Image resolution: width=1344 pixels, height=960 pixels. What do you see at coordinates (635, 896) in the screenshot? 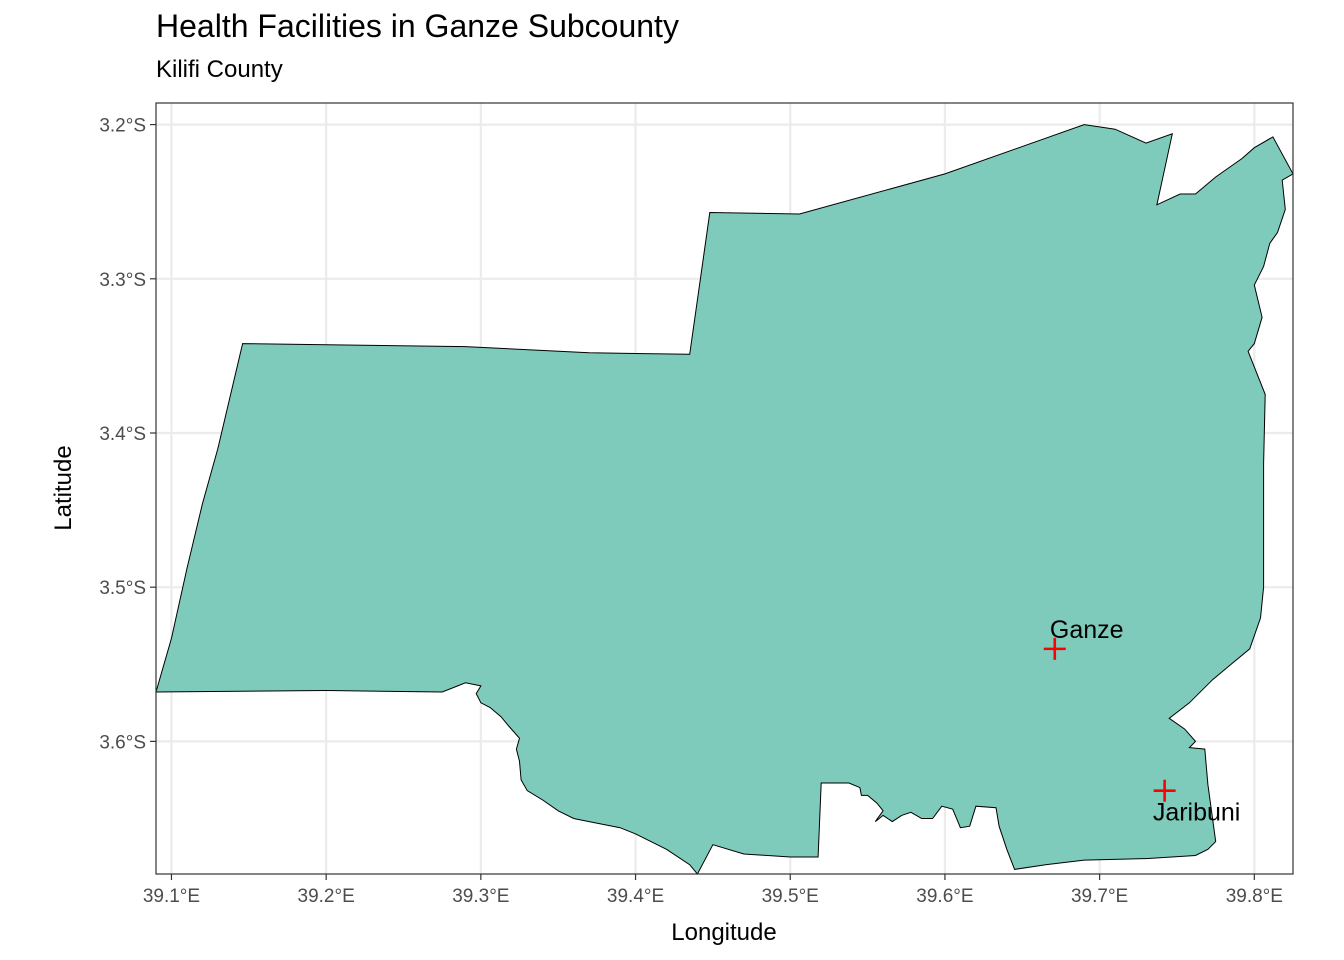
I see `x-tick-label: 39.4°E` at bounding box center [635, 896].